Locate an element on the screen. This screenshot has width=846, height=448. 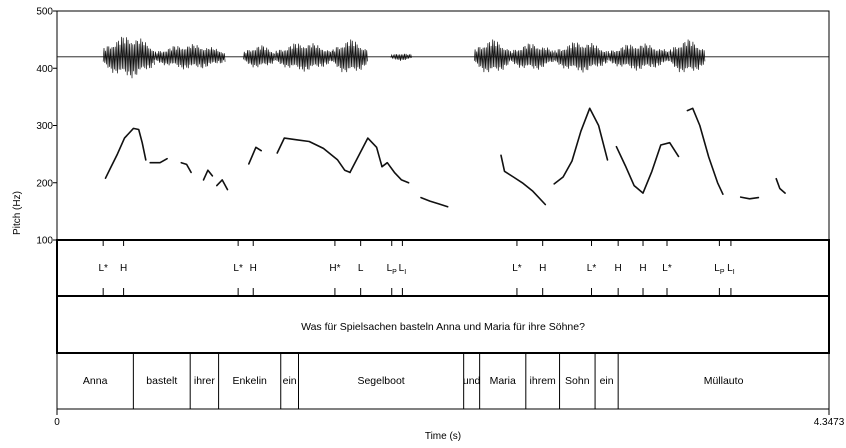
y-tick-label: 400 is located at coordinates (44, 69).